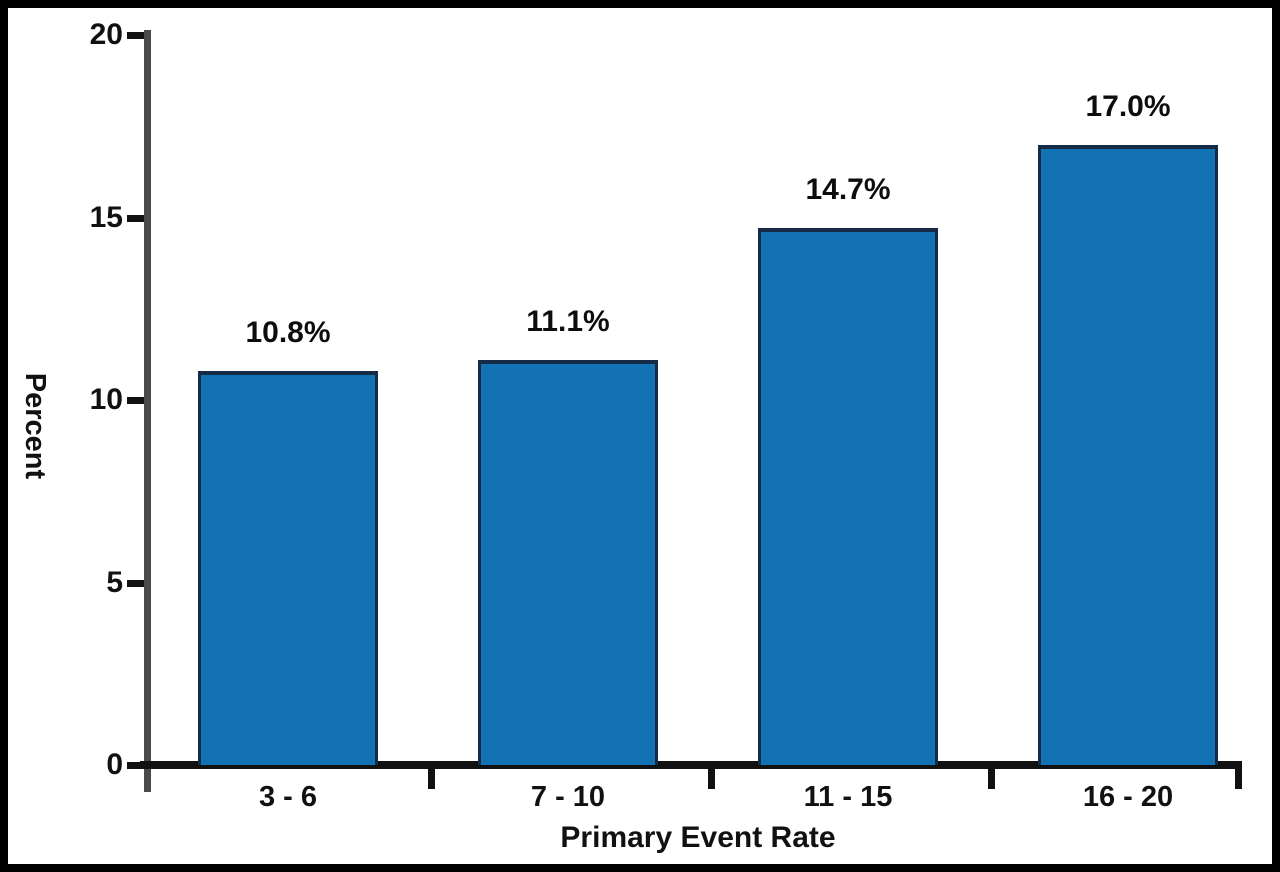 The image size is (1280, 872). What do you see at coordinates (691, 765) in the screenshot?
I see `x-axis-line` at bounding box center [691, 765].